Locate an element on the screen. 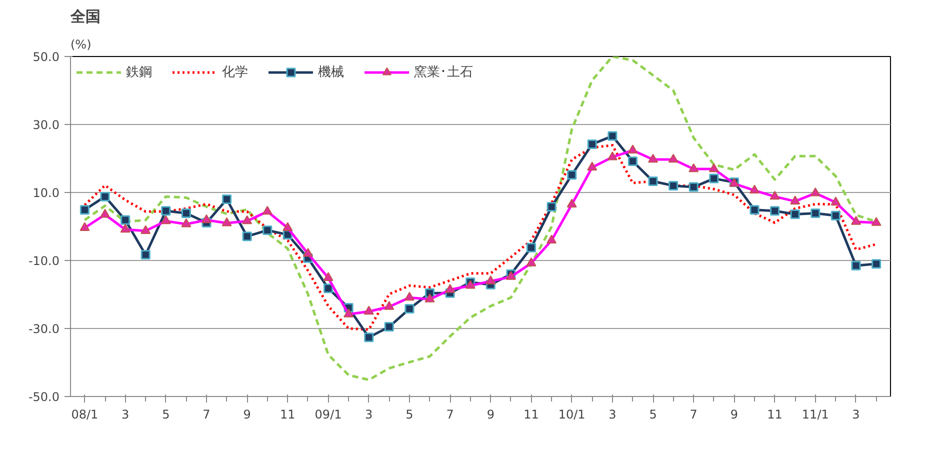  legend-label: 機械 is located at coordinates (331, 72).